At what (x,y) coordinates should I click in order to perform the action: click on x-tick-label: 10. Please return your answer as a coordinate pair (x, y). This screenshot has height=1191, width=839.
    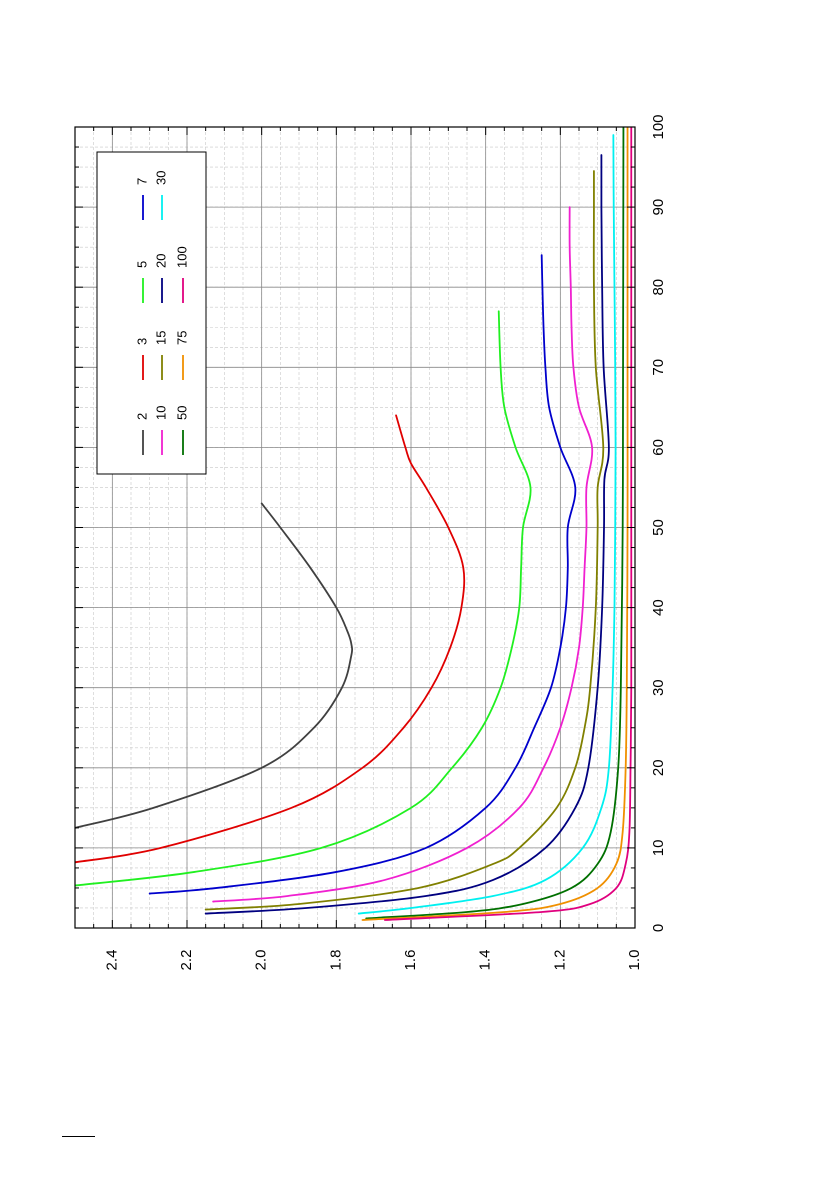
    Looking at the image, I should click on (658, 848).